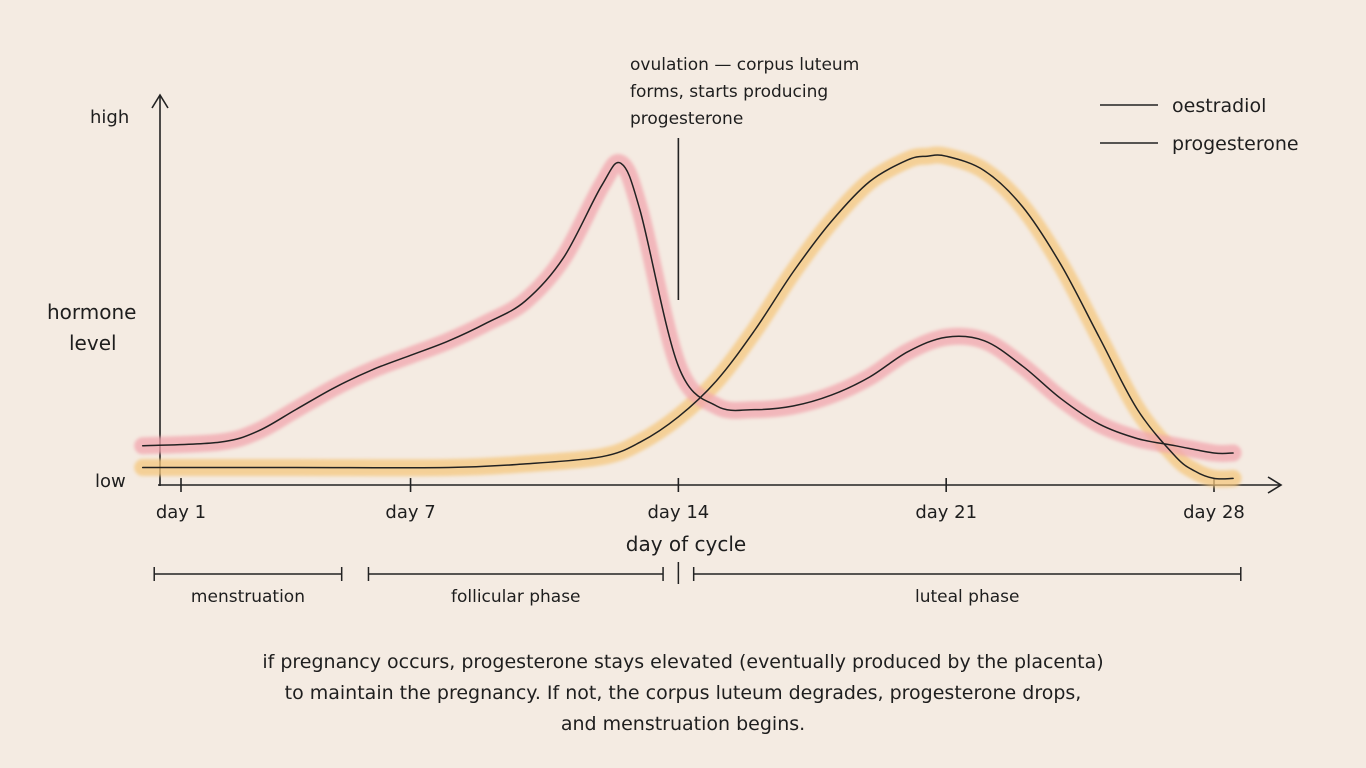  What do you see at coordinates (686, 544) in the screenshot?
I see `x-axis-label: day of cycle` at bounding box center [686, 544].